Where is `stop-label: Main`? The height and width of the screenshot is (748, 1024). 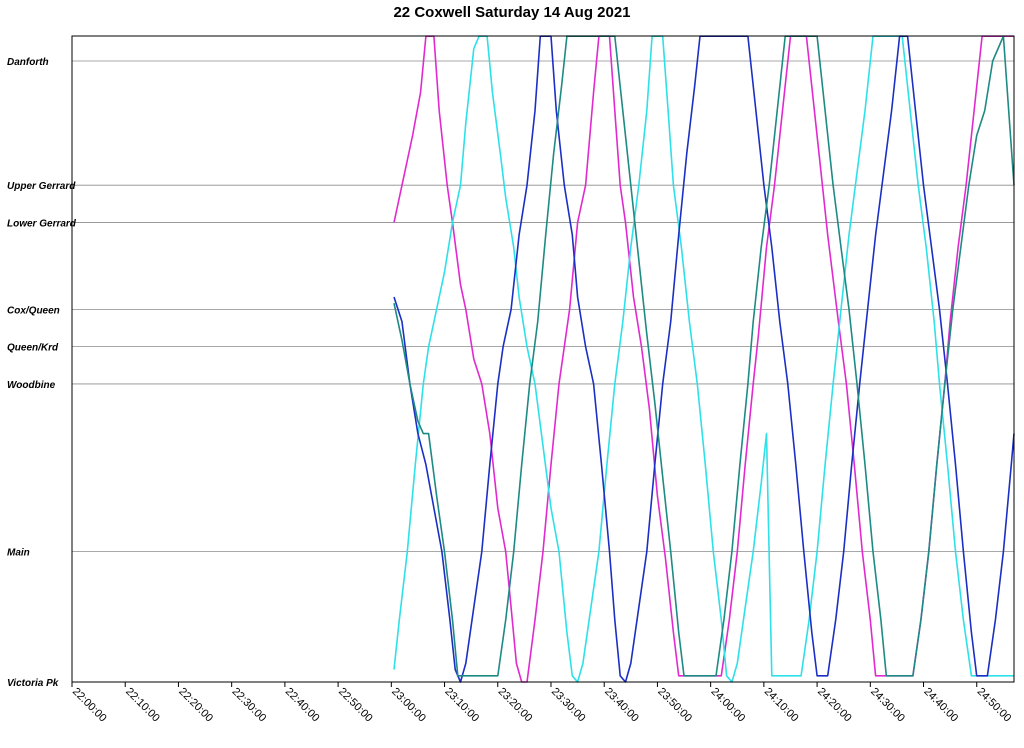
stop-label: Main is located at coordinates (18, 553).